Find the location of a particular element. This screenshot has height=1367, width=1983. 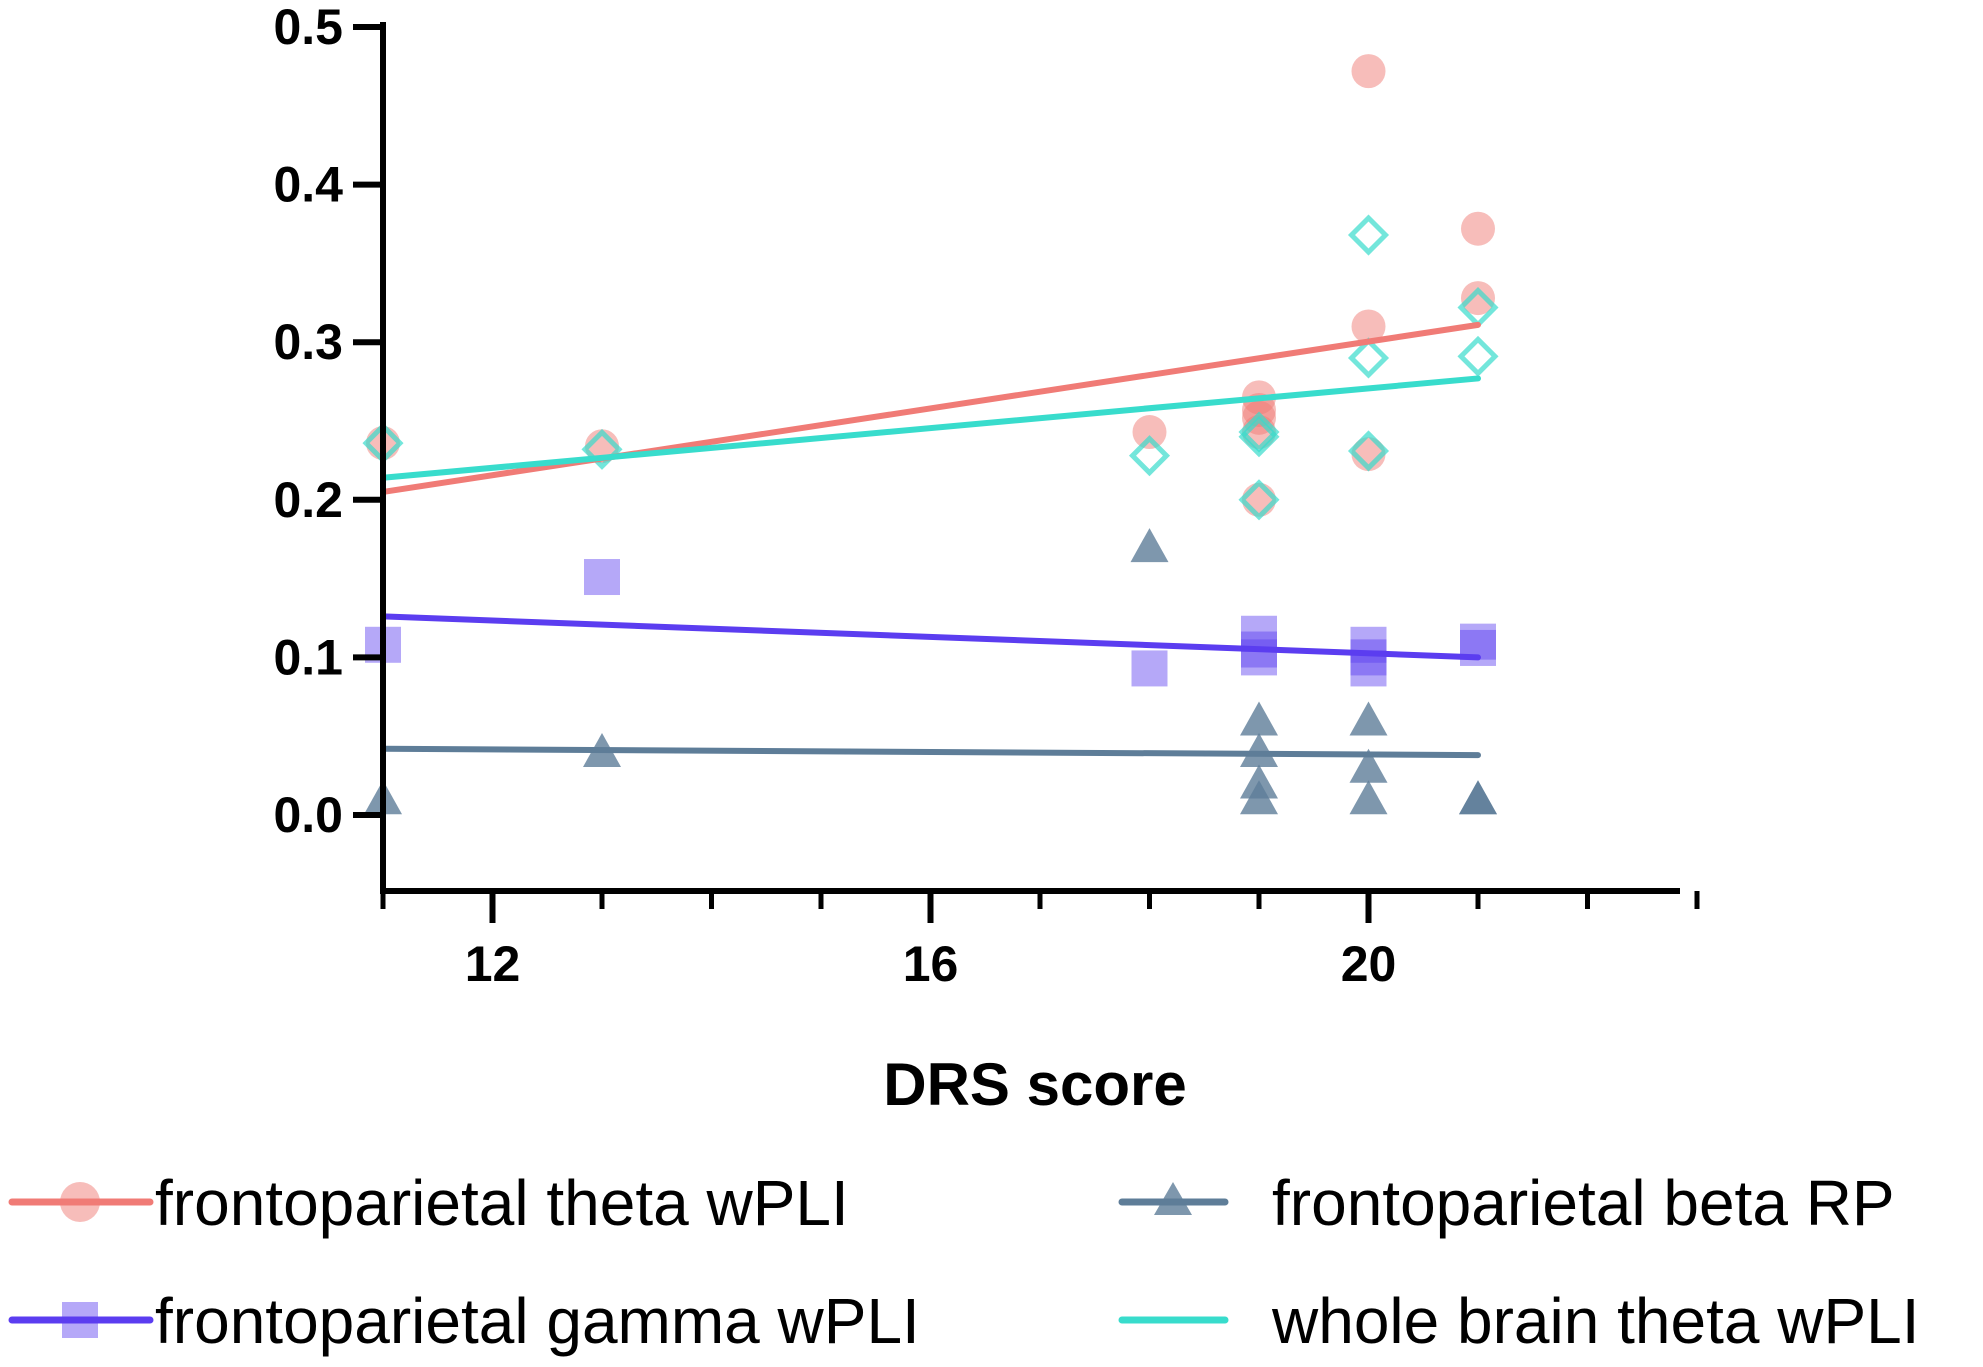

fit-line-diamond is located at coordinates (930, 428).